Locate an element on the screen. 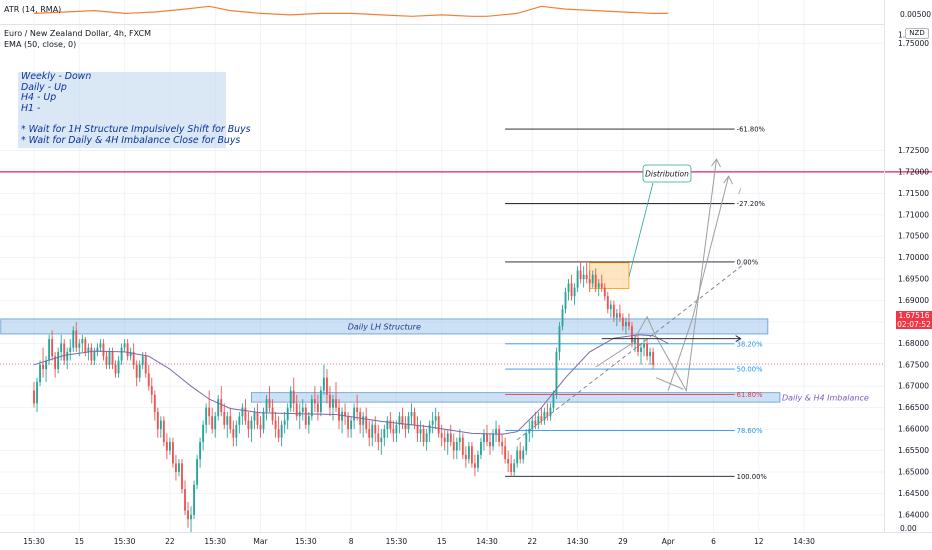 This screenshot has height=550, width=932. arrowhead-up is located at coordinates (716, 163).